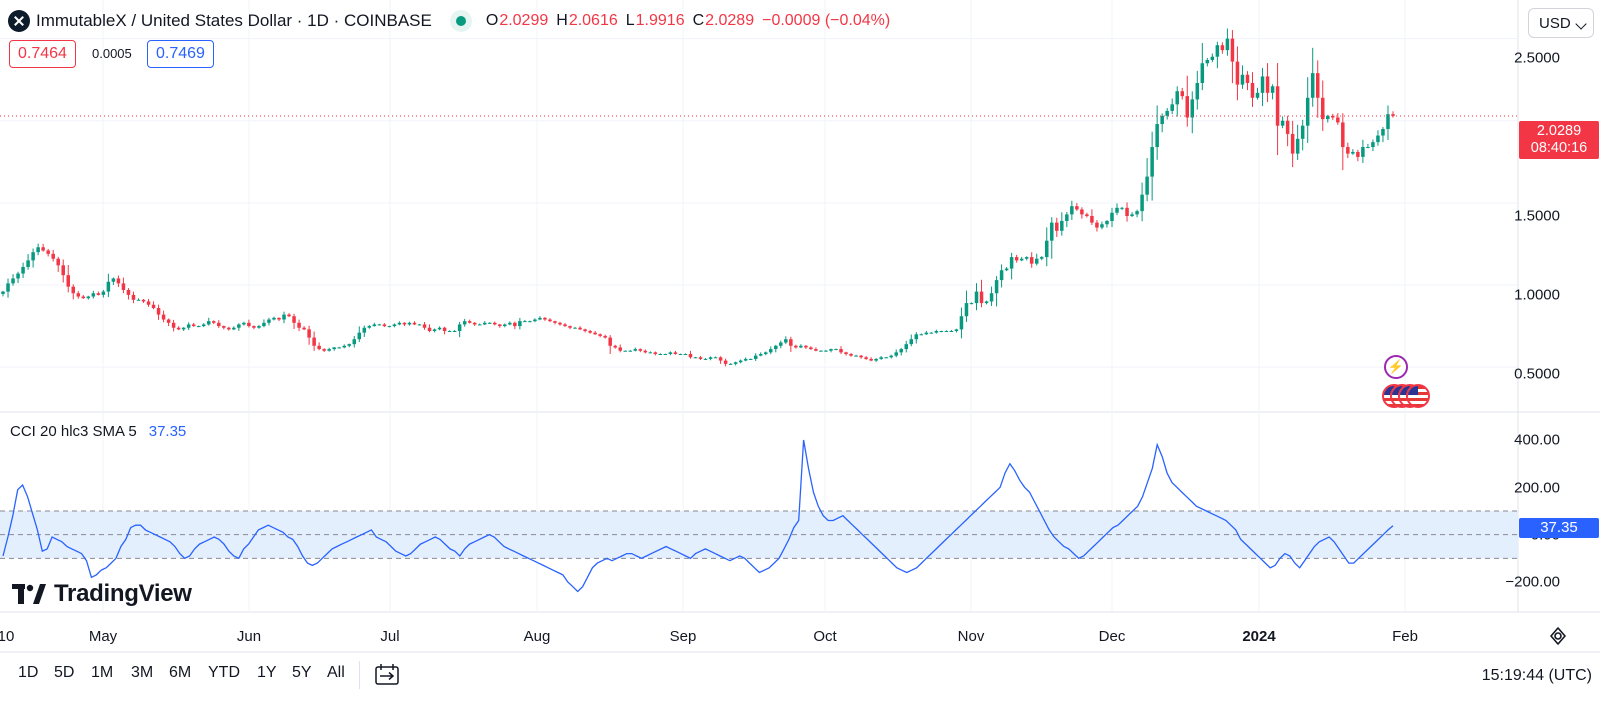 The image size is (1600, 701). What do you see at coordinates (460, 21) in the screenshot?
I see `market-open-status-icon` at bounding box center [460, 21].